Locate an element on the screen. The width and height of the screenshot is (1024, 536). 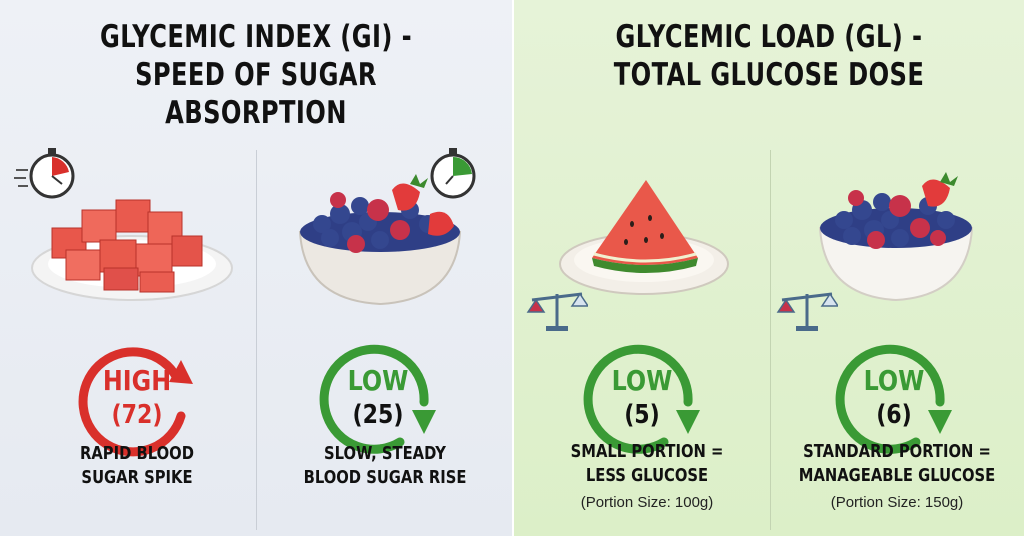
rising-arrow-ring-icon is located at coordinates (135, 402).